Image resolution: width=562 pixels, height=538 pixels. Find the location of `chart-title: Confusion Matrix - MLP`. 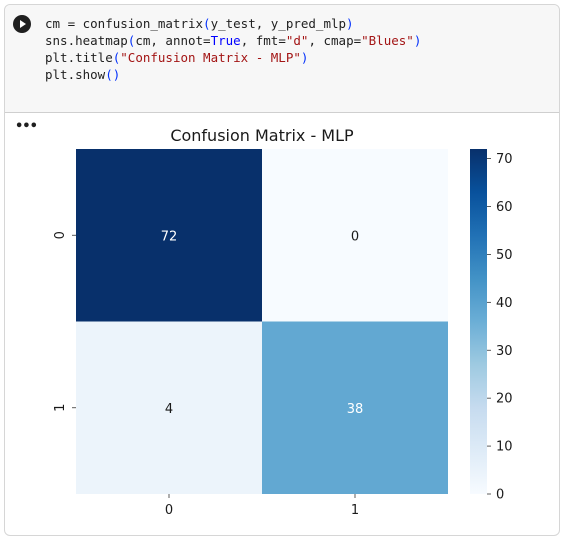

chart-title: Confusion Matrix - MLP is located at coordinates (262, 135).